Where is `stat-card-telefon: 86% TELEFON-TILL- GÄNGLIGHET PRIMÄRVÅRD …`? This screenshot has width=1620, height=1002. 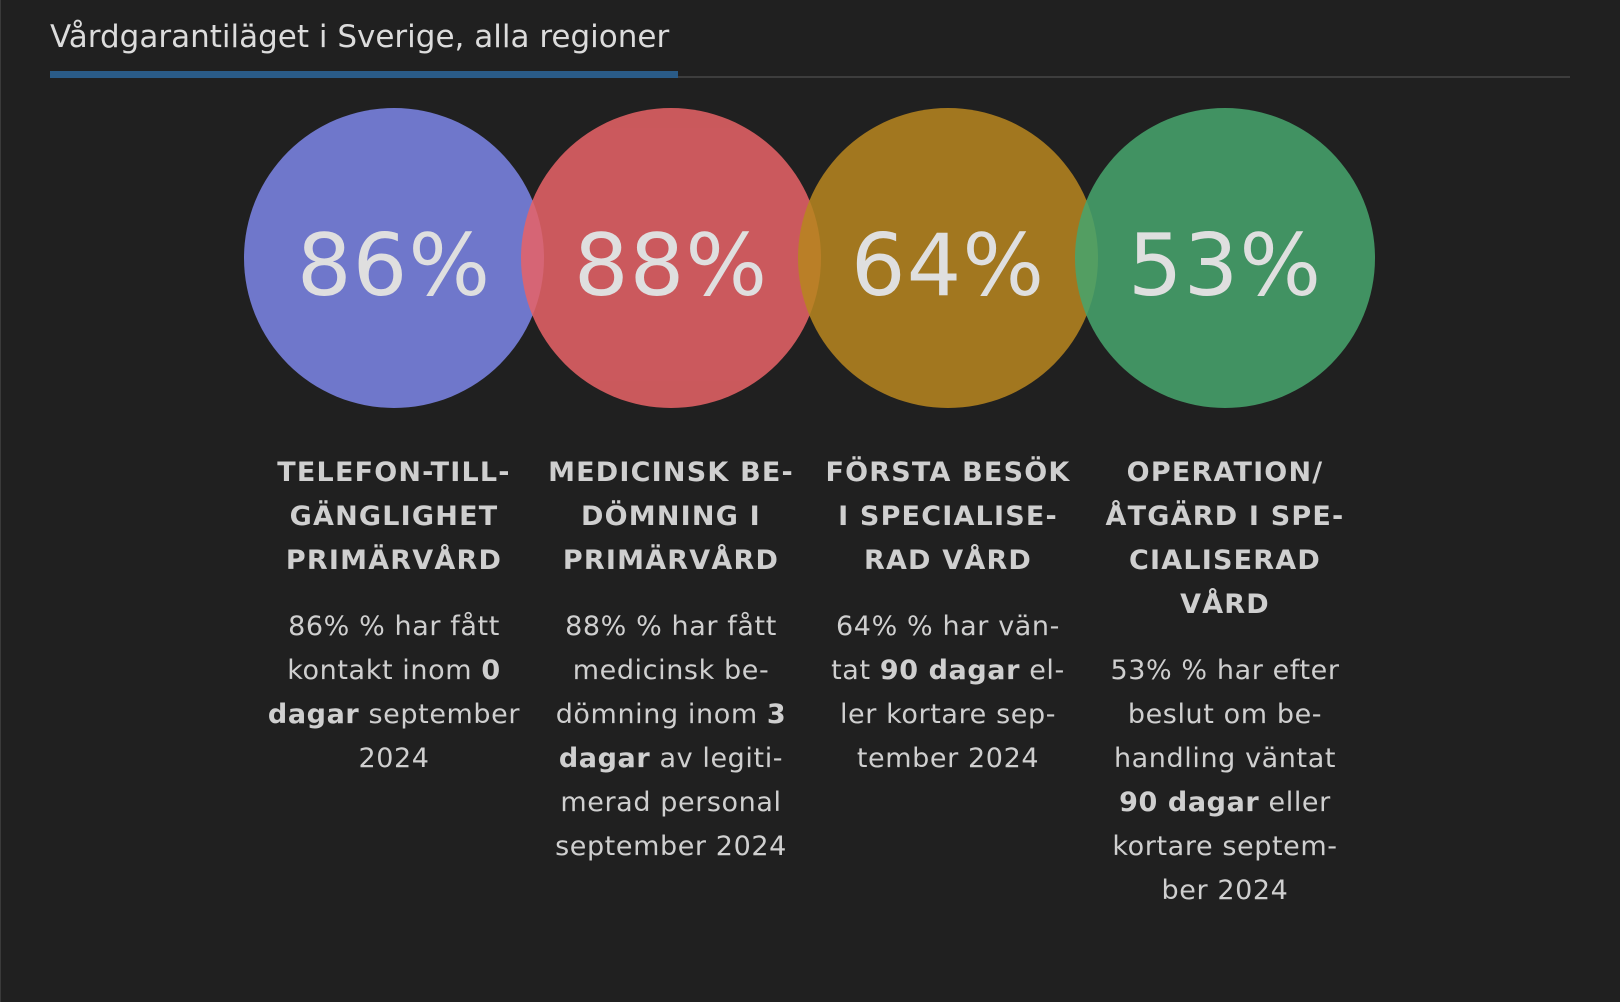
stat-card-telefon: 86% TELEFON-TILL- GÄNGLIGHET PRIMÄRVÅRD … is located at coordinates (394, 444).